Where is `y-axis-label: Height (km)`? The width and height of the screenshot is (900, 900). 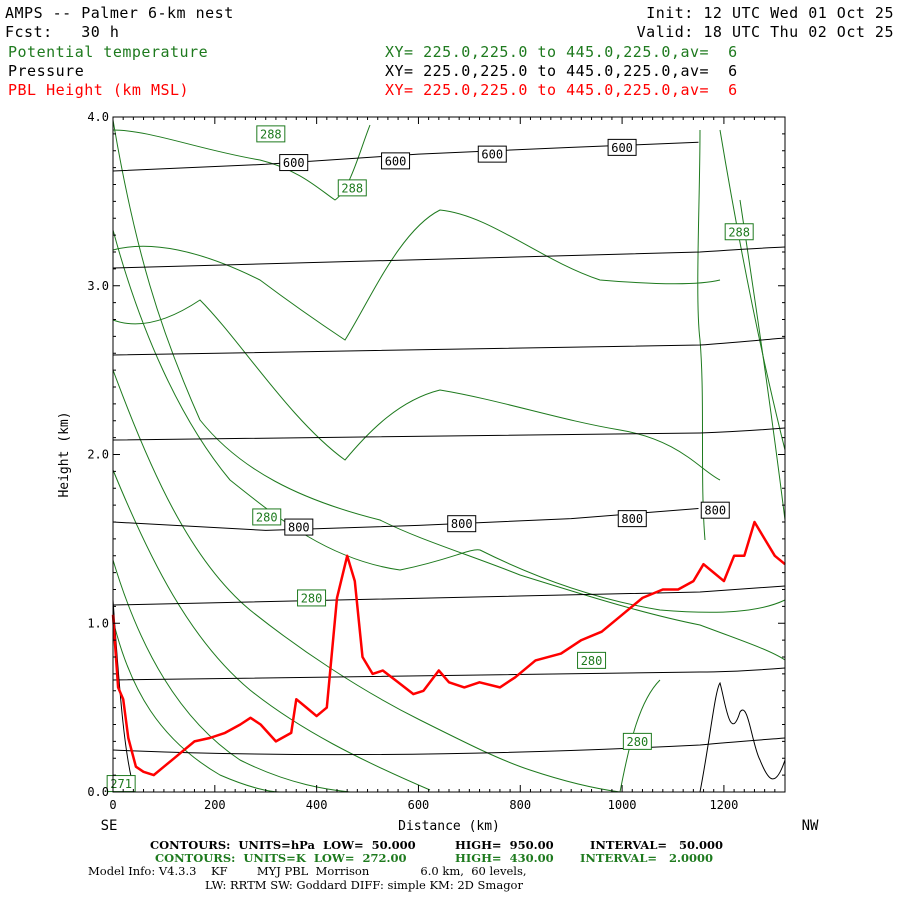
y-axis-label: Height (km) is located at coordinates (64, 454).